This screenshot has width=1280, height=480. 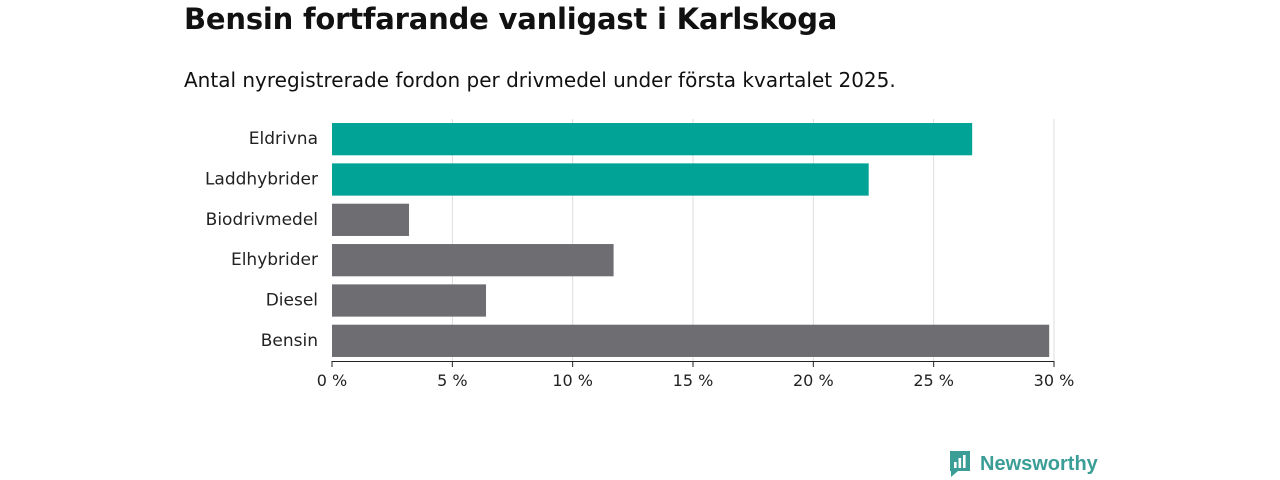 What do you see at coordinates (693, 380) in the screenshot?
I see `x-tick-label: 15 %` at bounding box center [693, 380].